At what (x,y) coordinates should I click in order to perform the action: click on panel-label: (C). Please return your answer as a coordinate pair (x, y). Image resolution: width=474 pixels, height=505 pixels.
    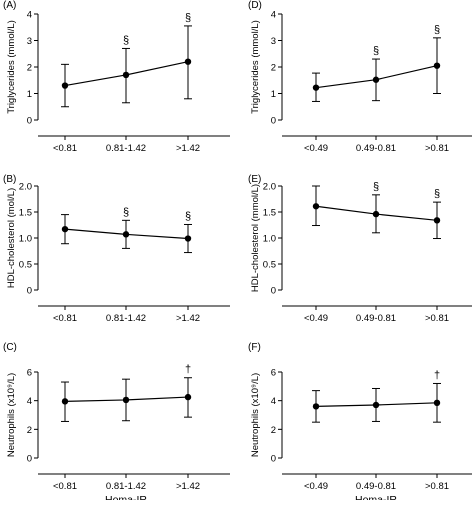
    Looking at the image, I should click on (10, 347).